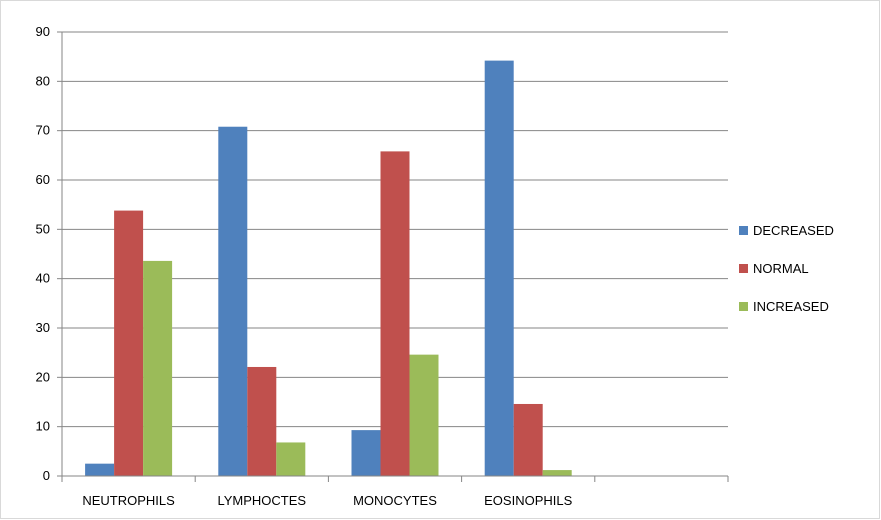  What do you see at coordinates (528, 500) in the screenshot?
I see `x-category-label: EOSINOPHILS` at bounding box center [528, 500].